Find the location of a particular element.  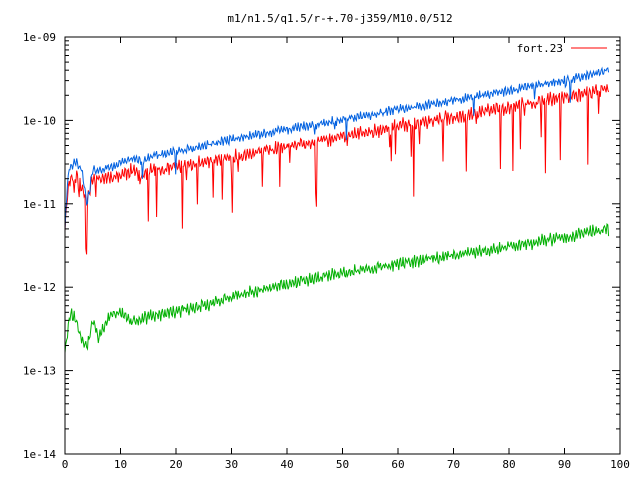

y-tick-label: 1e-13 is located at coordinates (39, 371).